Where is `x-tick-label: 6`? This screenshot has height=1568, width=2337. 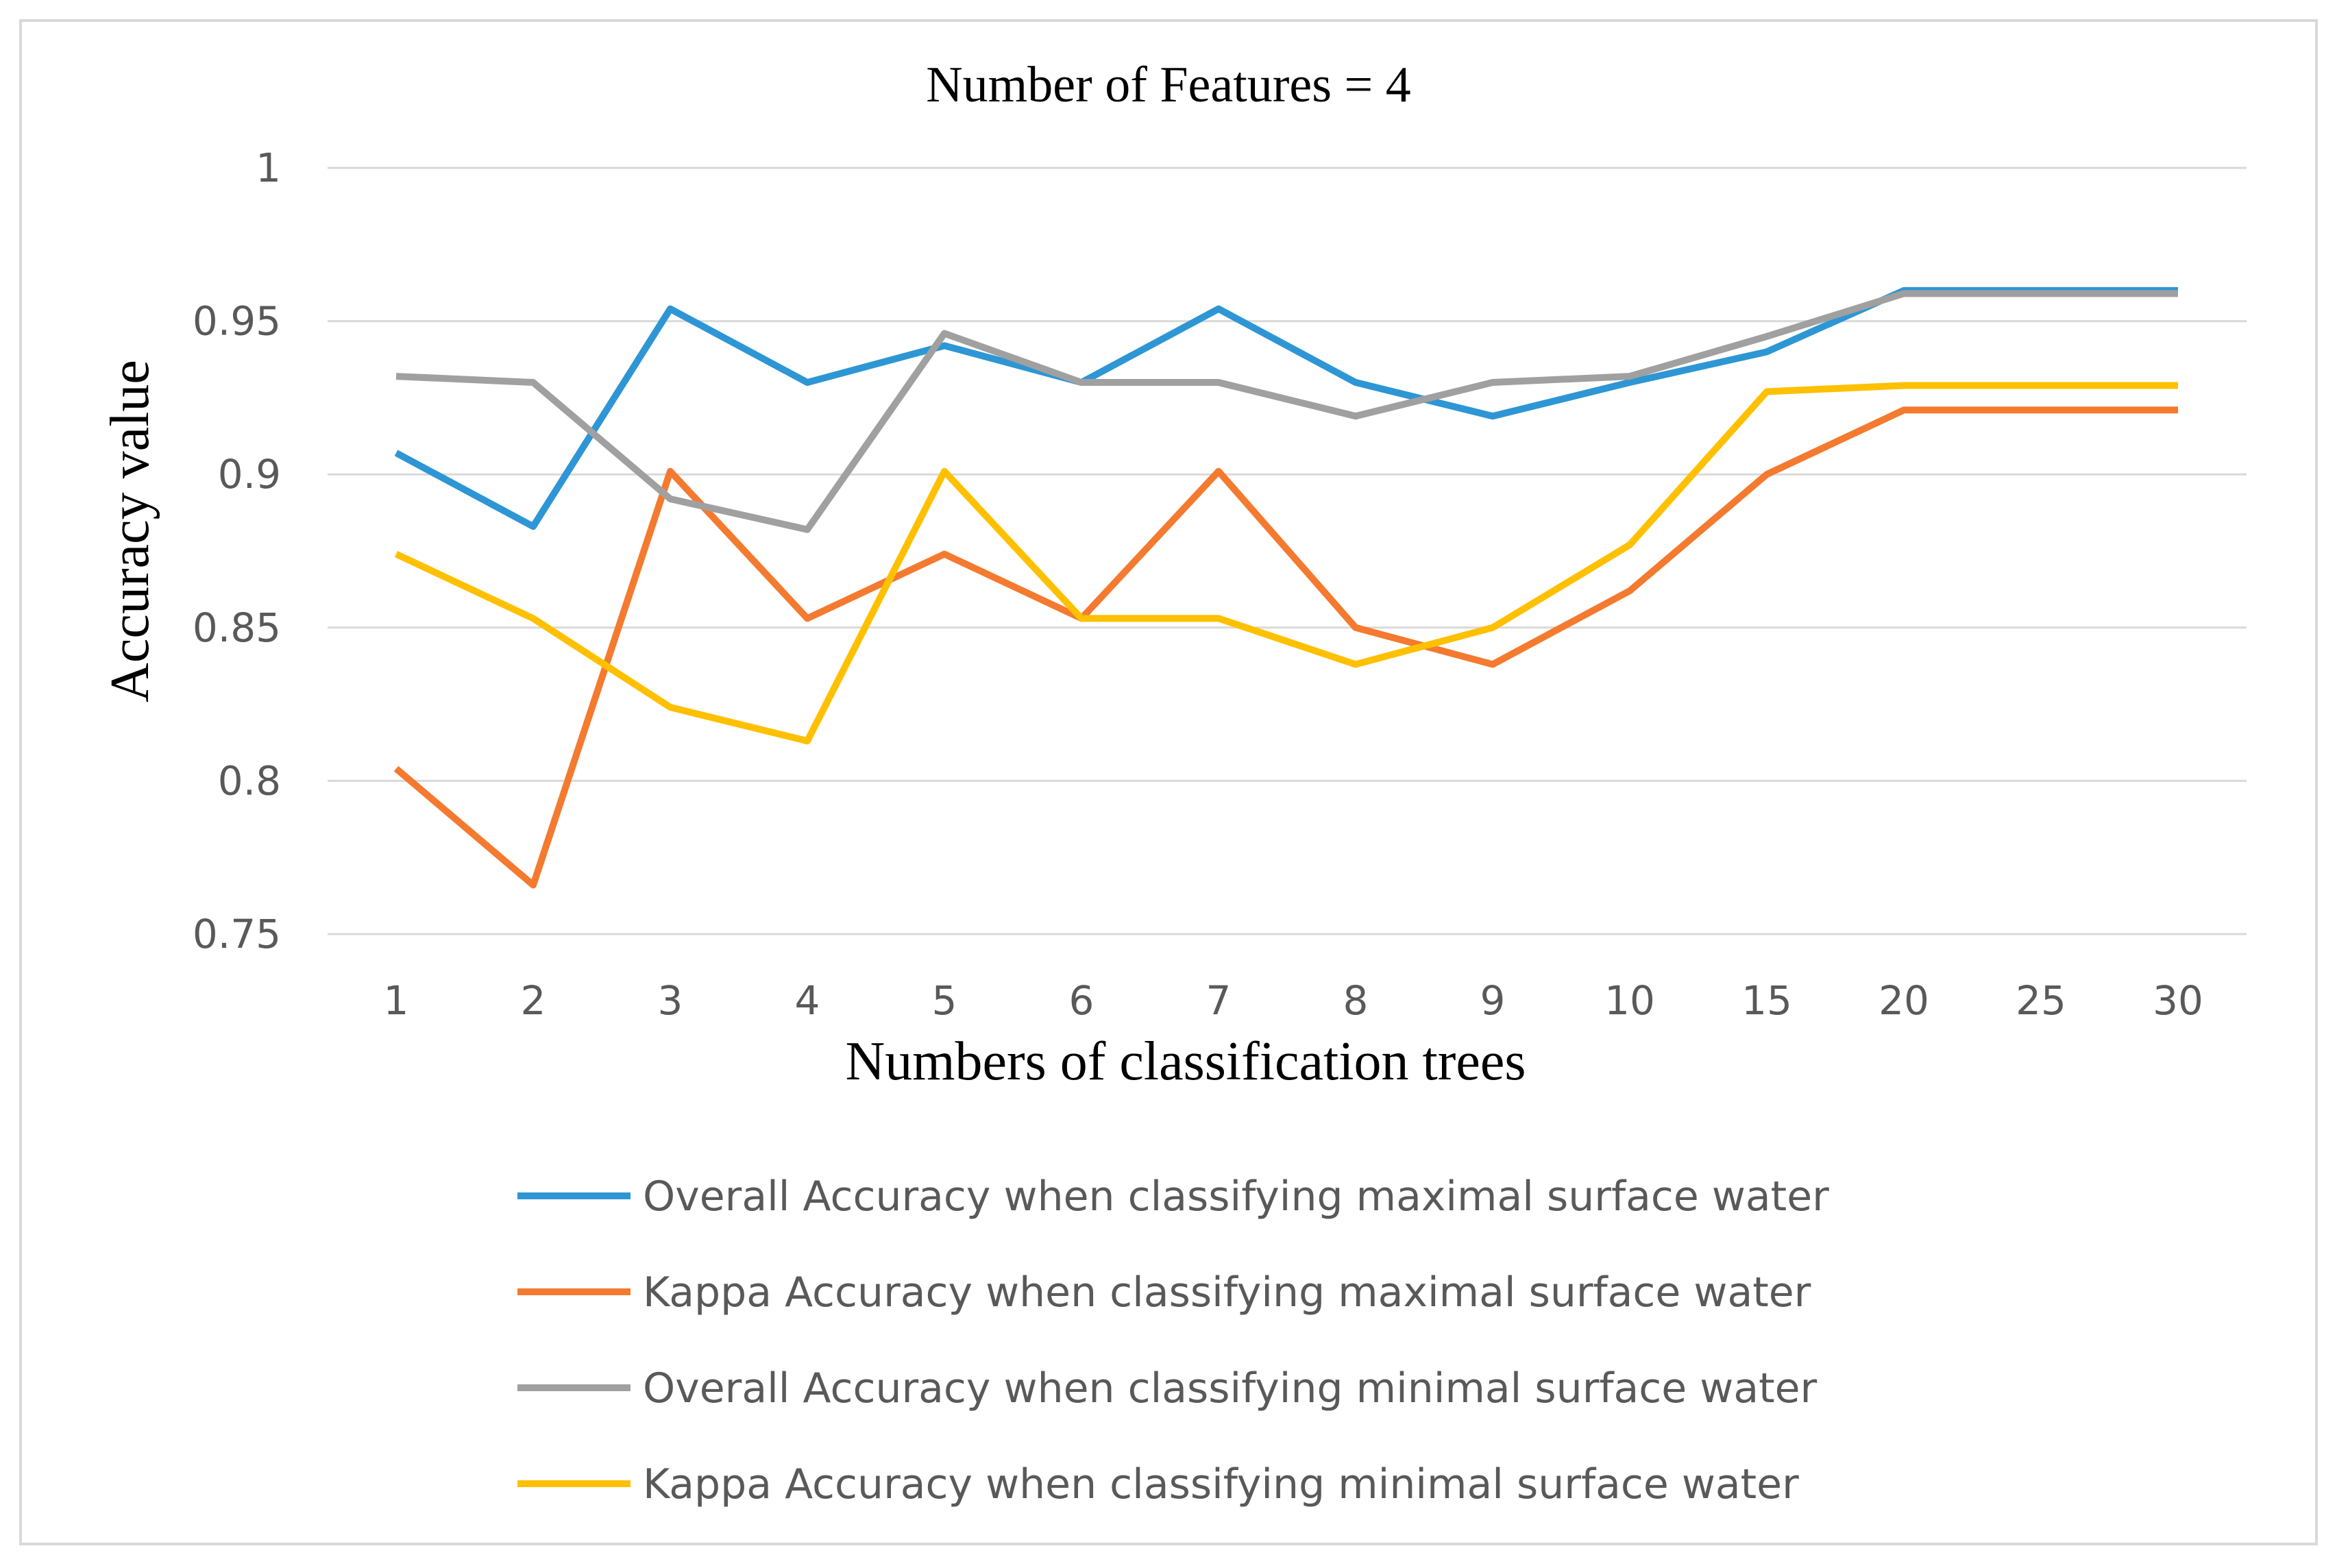 x-tick-label: 6 is located at coordinates (1081, 1000).